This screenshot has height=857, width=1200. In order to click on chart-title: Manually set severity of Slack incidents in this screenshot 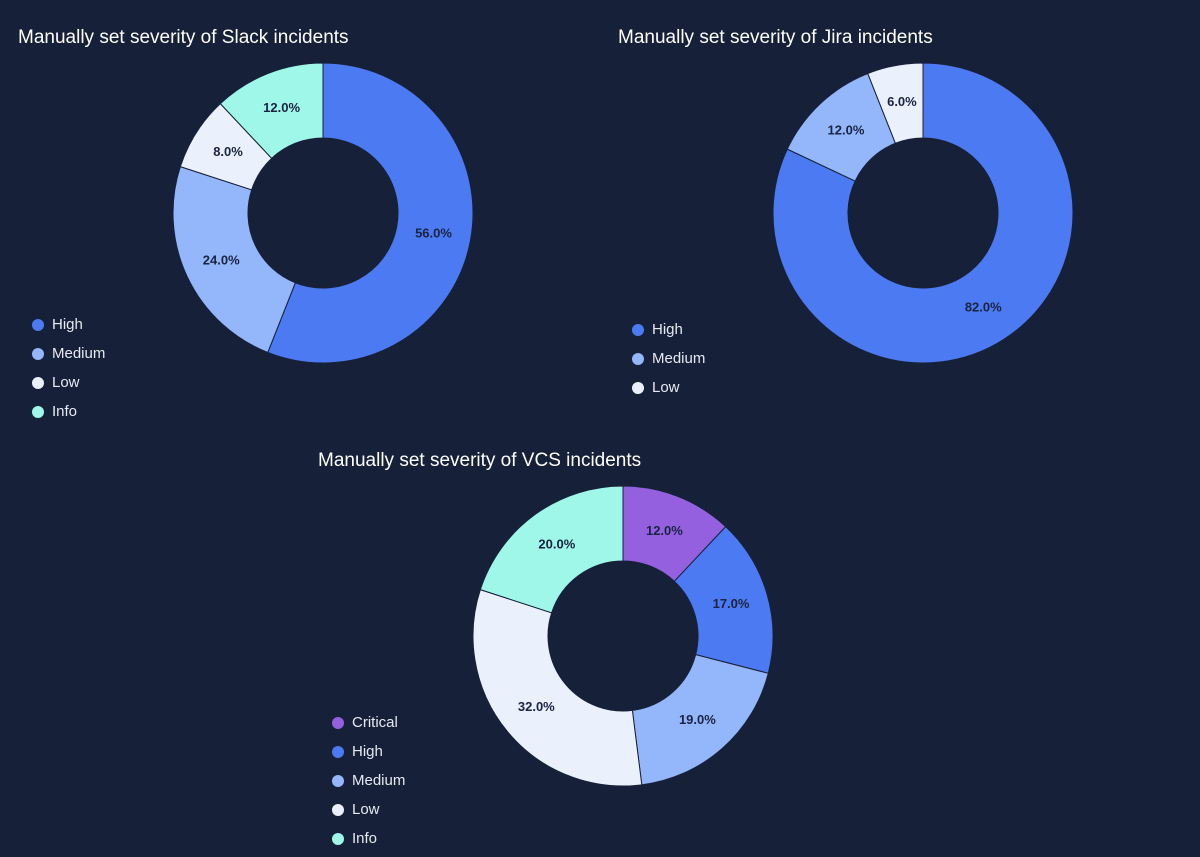, I will do `click(183, 37)`.